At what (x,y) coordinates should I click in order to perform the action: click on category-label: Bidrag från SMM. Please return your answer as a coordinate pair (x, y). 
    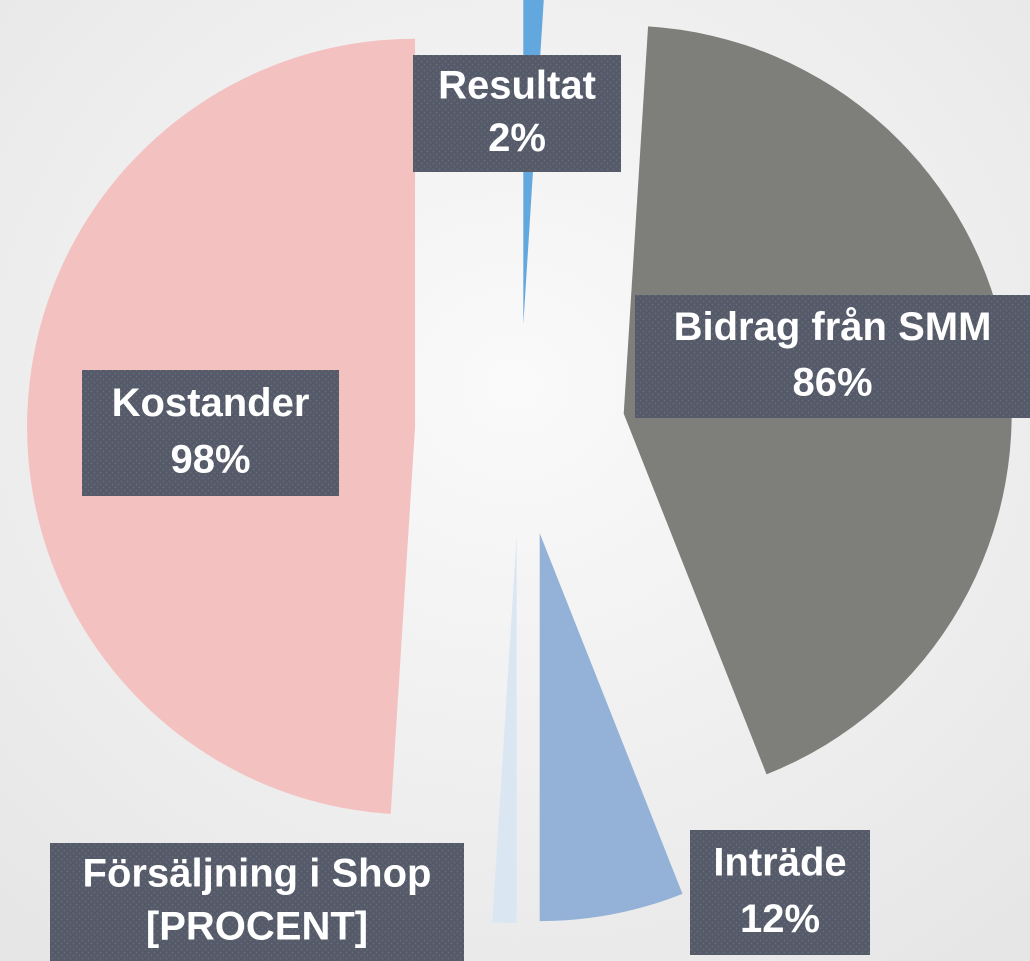
    Looking at the image, I should click on (833, 327).